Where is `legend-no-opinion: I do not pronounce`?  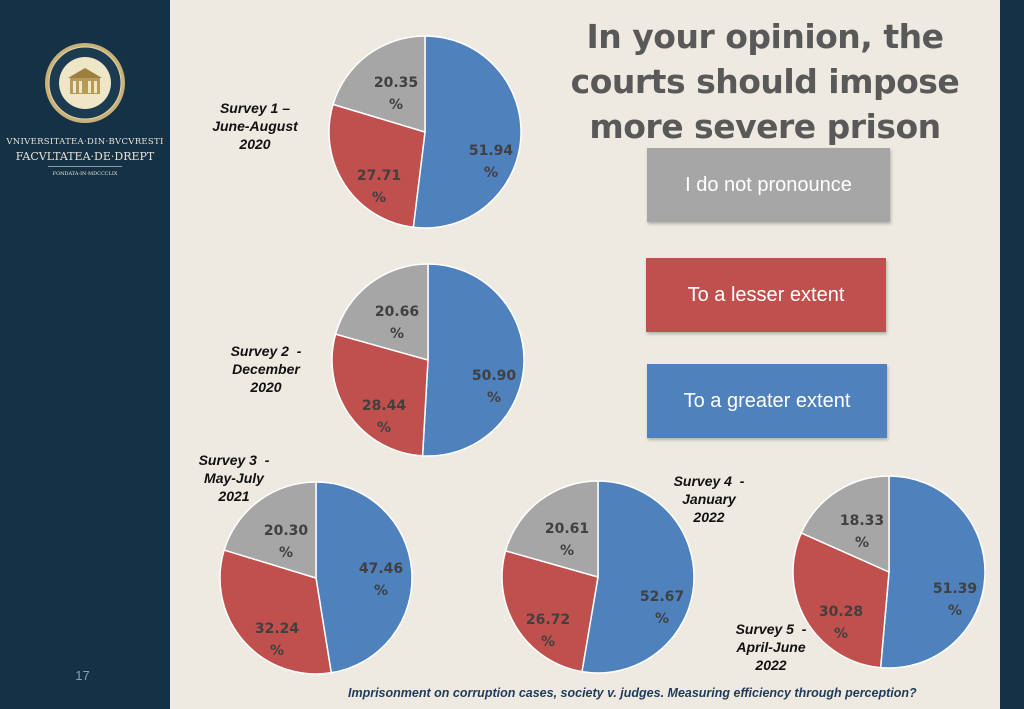
legend-no-opinion: I do not pronounce is located at coordinates (768, 185).